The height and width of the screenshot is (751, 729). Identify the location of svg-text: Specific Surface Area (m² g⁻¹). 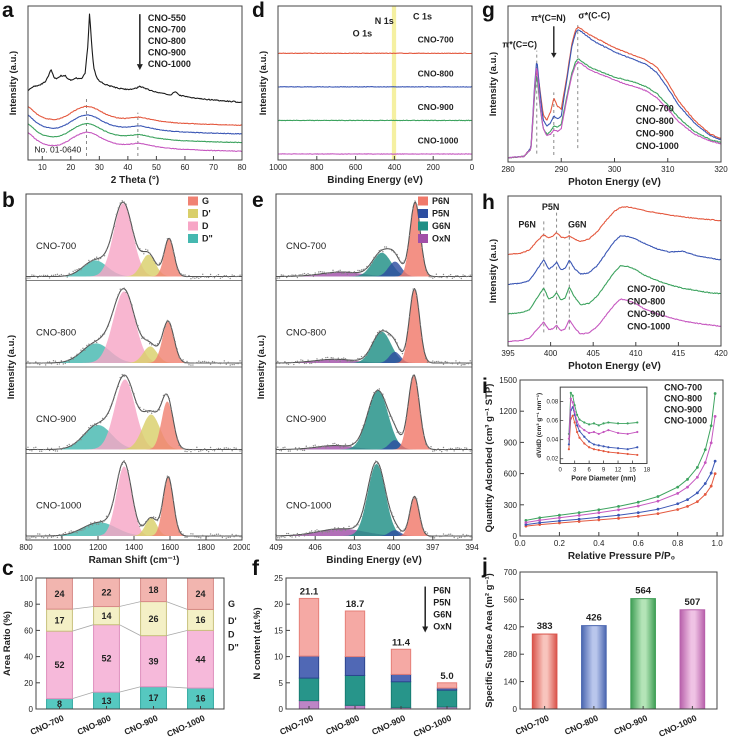
(489, 640).